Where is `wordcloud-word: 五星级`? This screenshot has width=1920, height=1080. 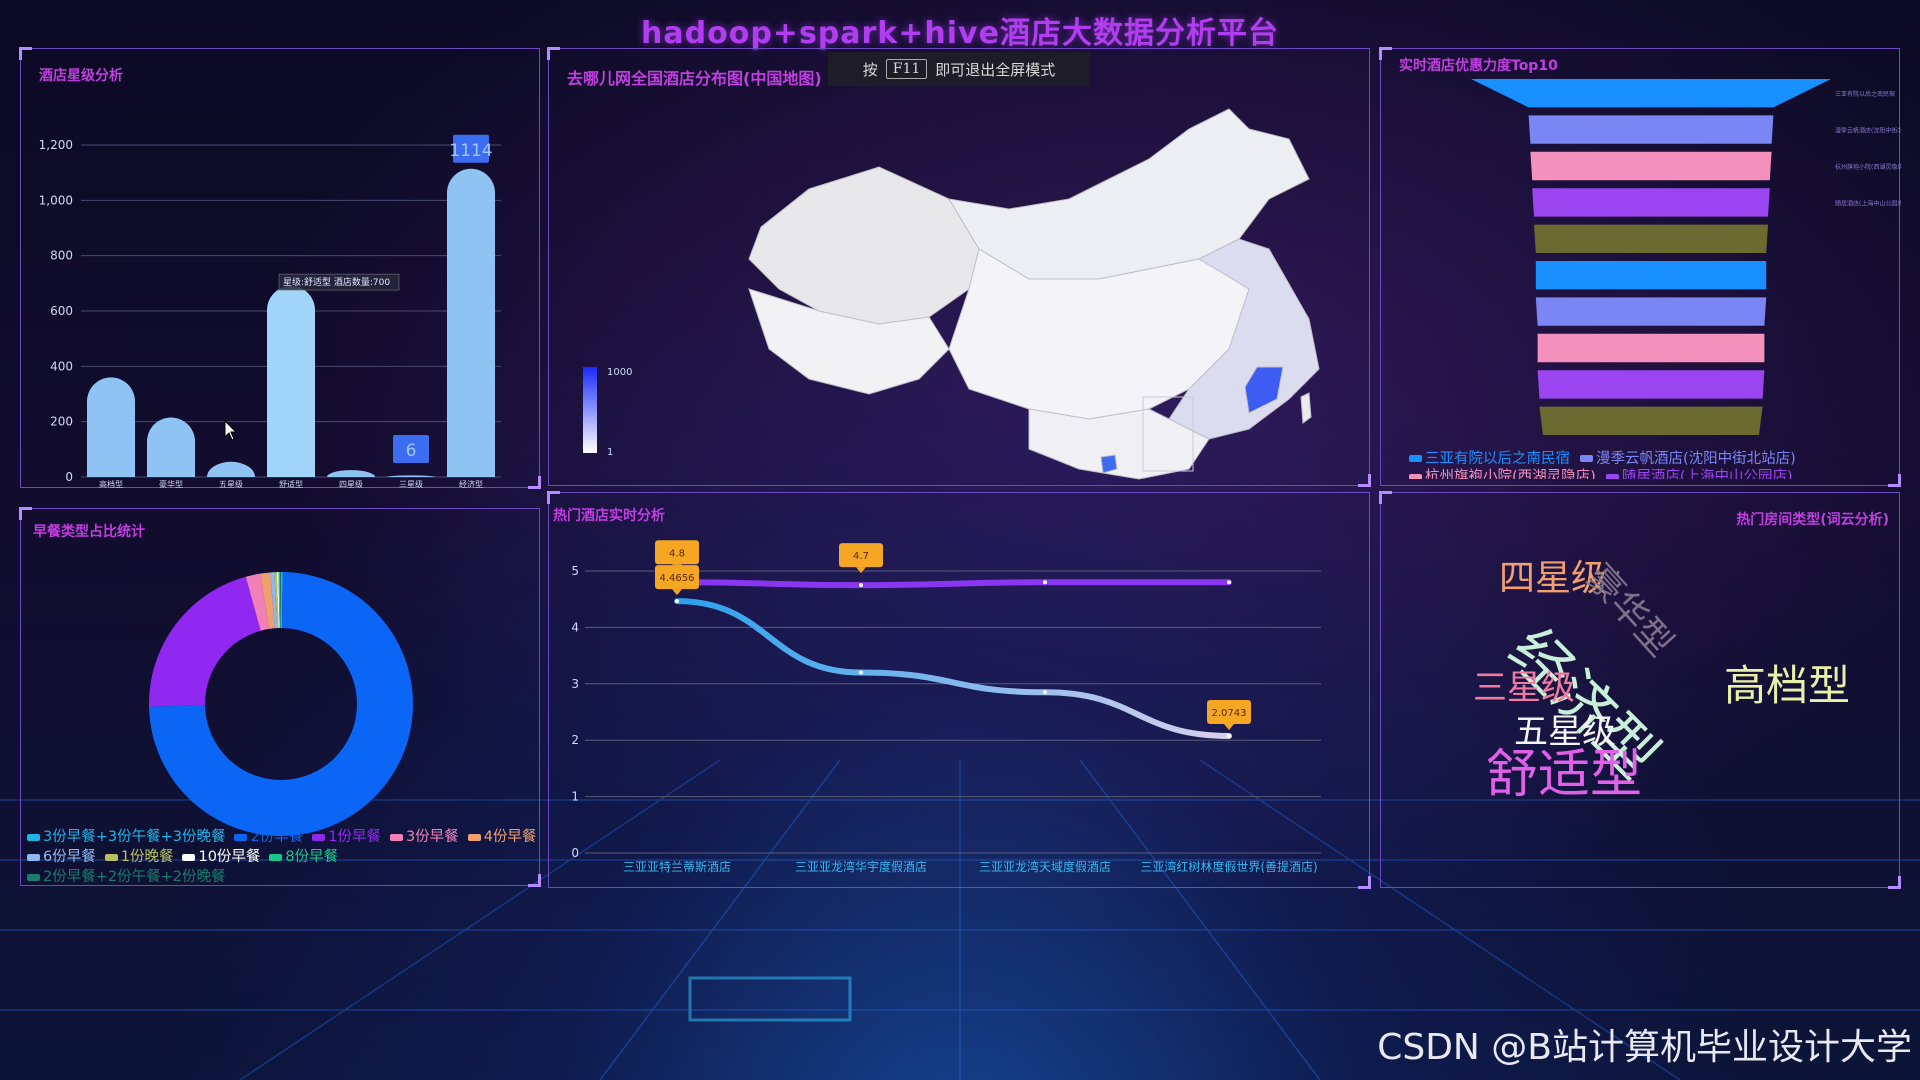
wordcloud-word: 五星级 is located at coordinates (1565, 732).